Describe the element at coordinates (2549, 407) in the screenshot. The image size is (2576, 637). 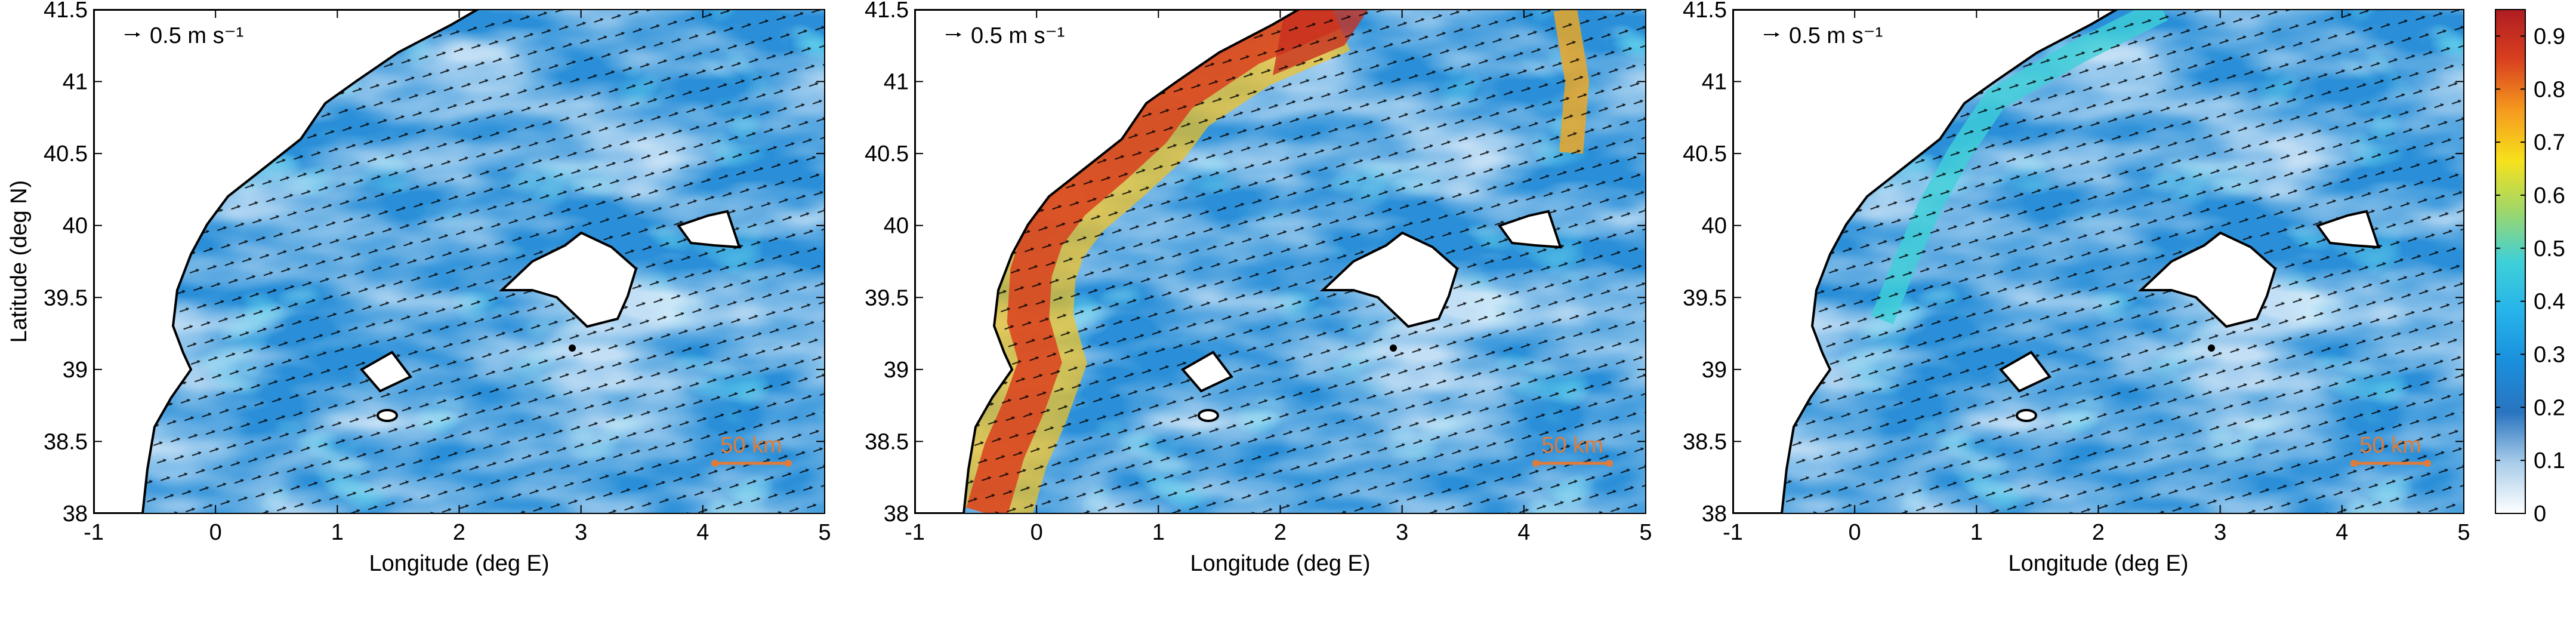
I see `colorbar-tick-label: 0.2` at that location.